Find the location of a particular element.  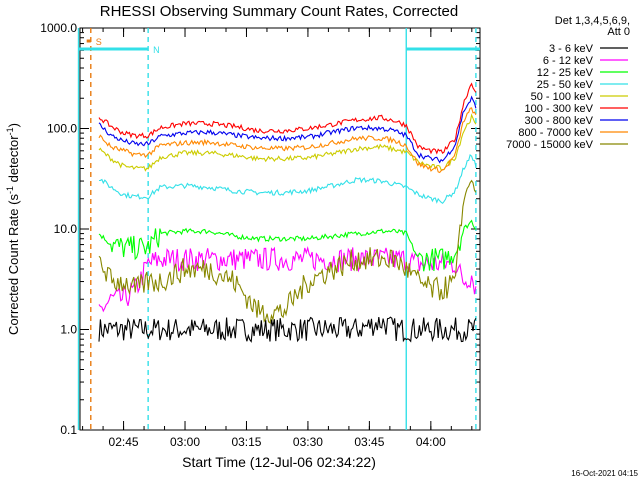

y-axis-label: Corrected Count Rate (s-1 detector-1) is located at coordinates (13, 229).